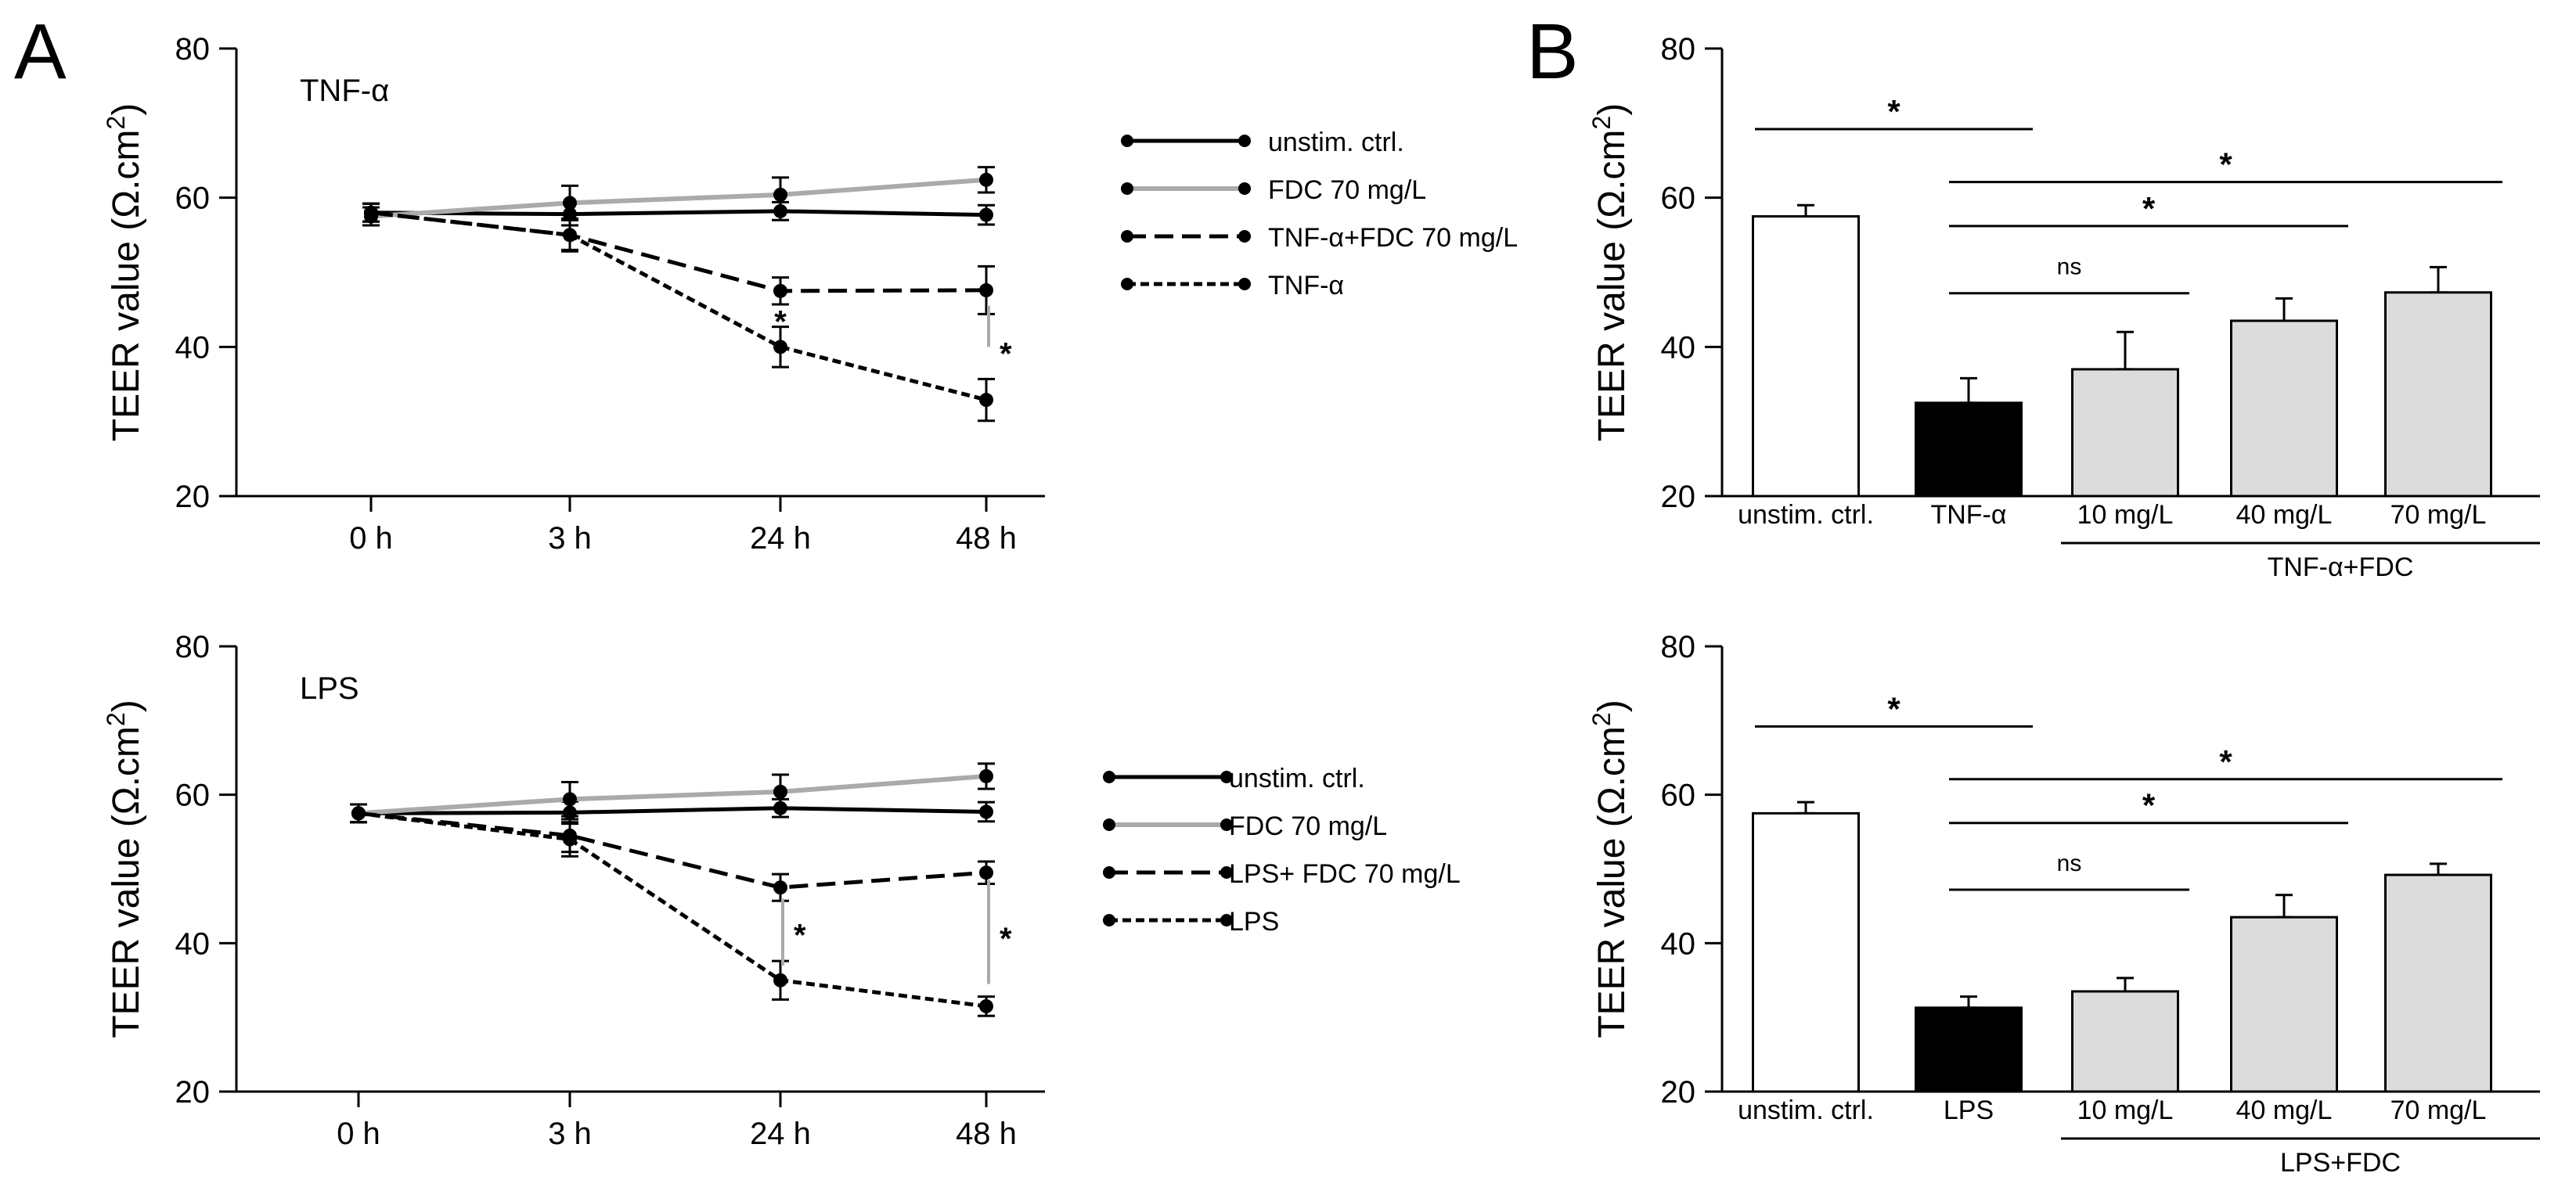 This screenshot has height=1198, width=2576. Describe the element at coordinates (124, 272) in the screenshot. I see `chart-A_top-y-axis-label: TEER value (Ω.cm2)` at that location.